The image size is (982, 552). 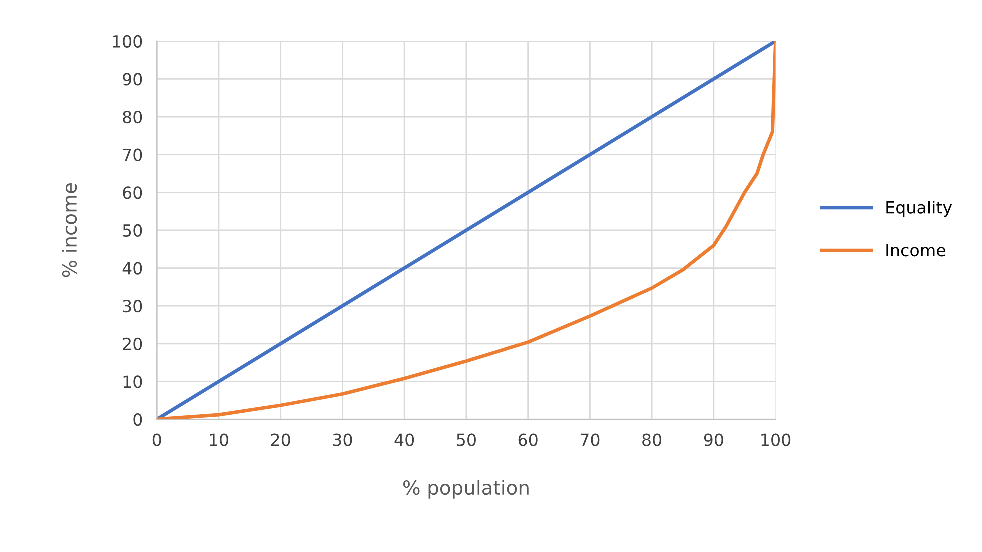 What do you see at coordinates (342, 440) in the screenshot?
I see `x-tick-label: 30` at bounding box center [342, 440].